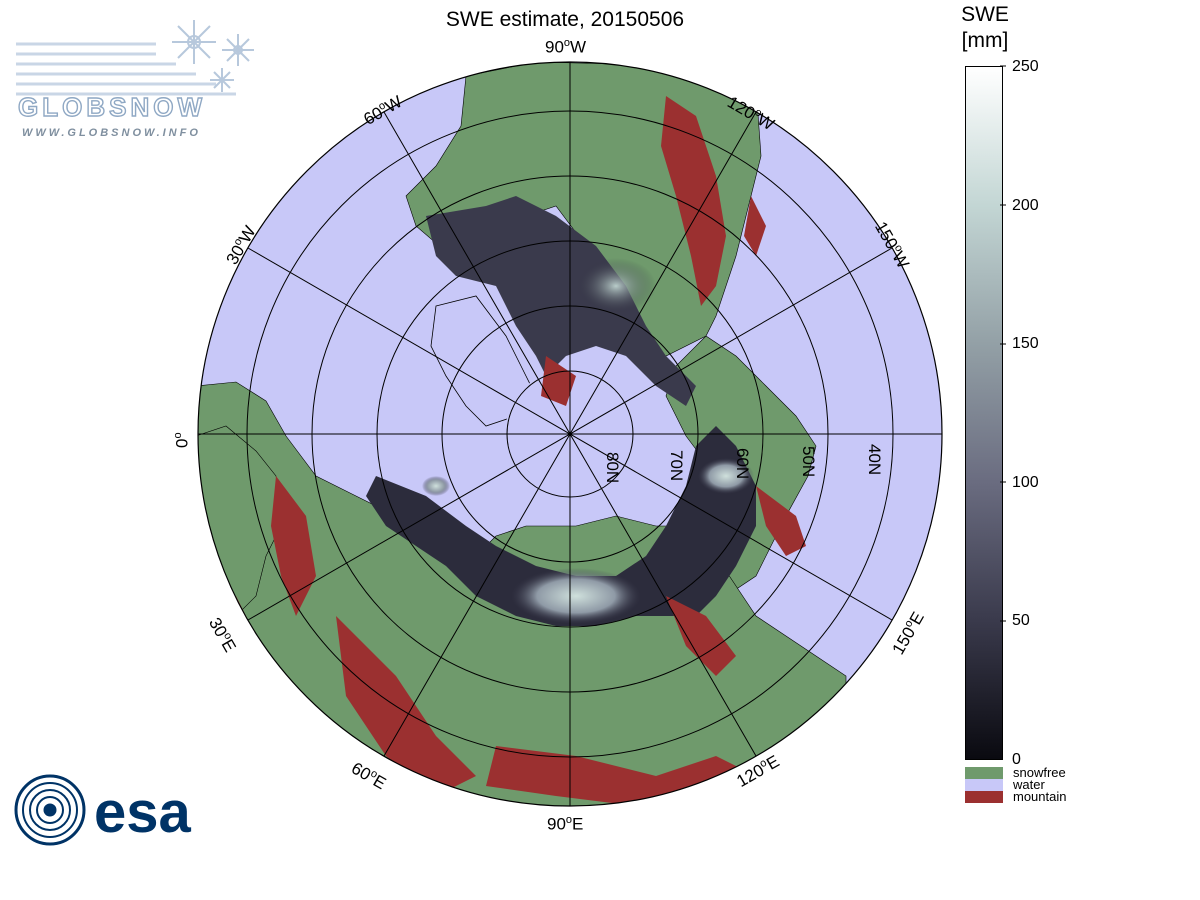  What do you see at coordinates (565, 19) in the screenshot?
I see `map-title: SWE estimate, 20150506` at bounding box center [565, 19].